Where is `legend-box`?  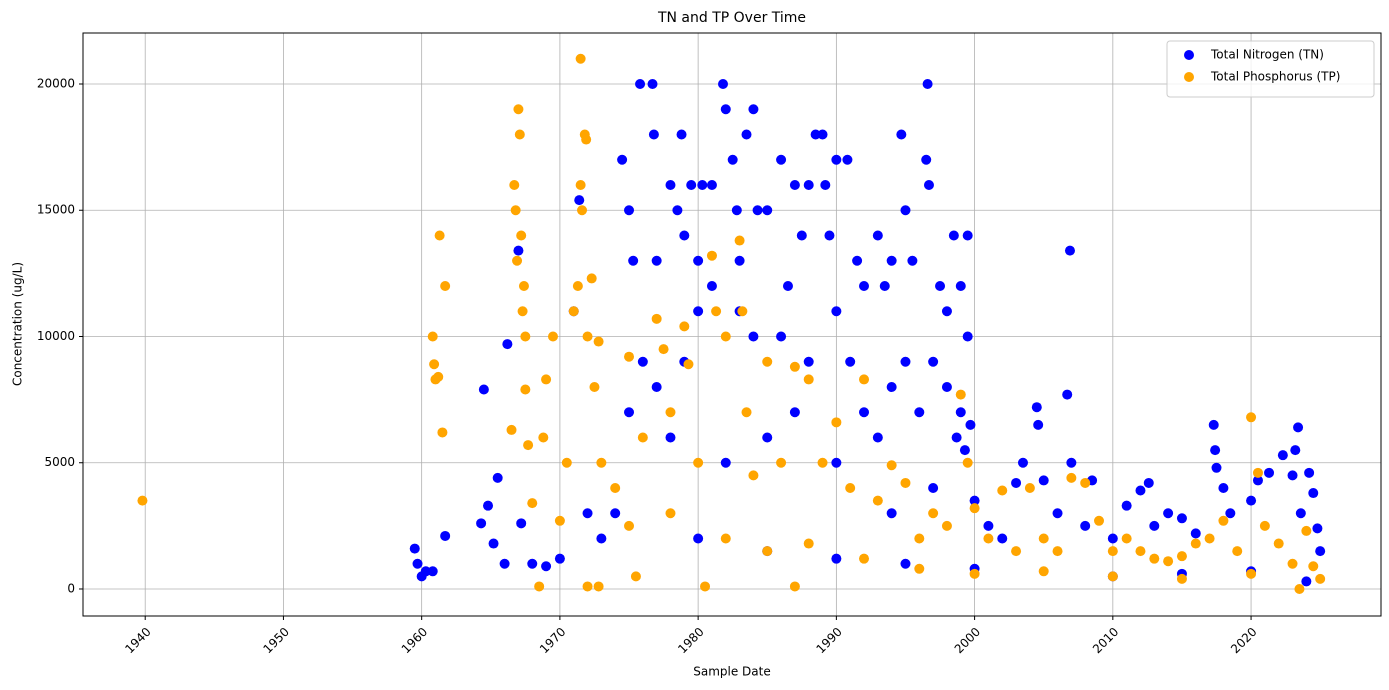
legend-box is located at coordinates (1270, 69).